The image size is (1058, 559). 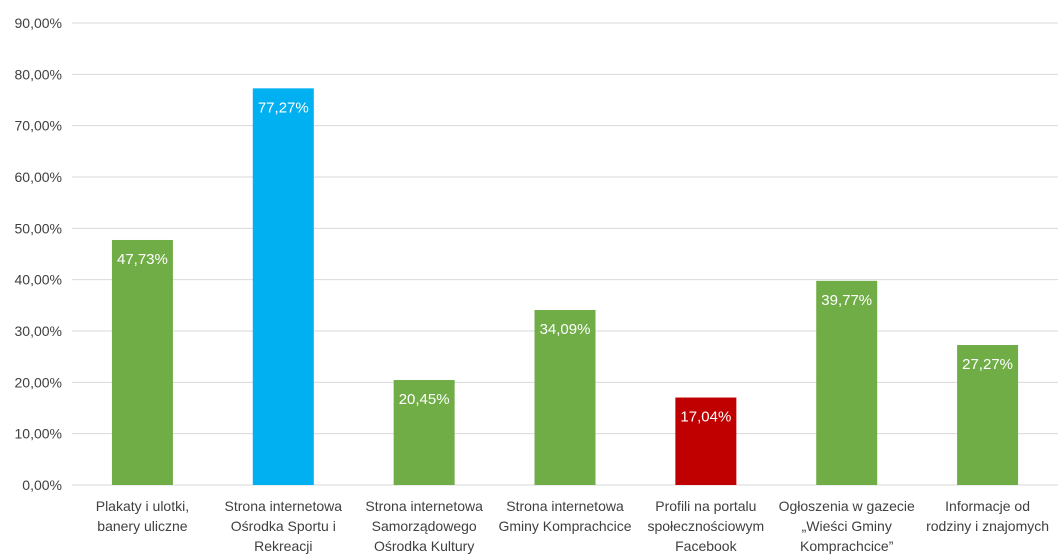 What do you see at coordinates (38, 23) in the screenshot?
I see `y-tick-label: 90,00%` at bounding box center [38, 23].